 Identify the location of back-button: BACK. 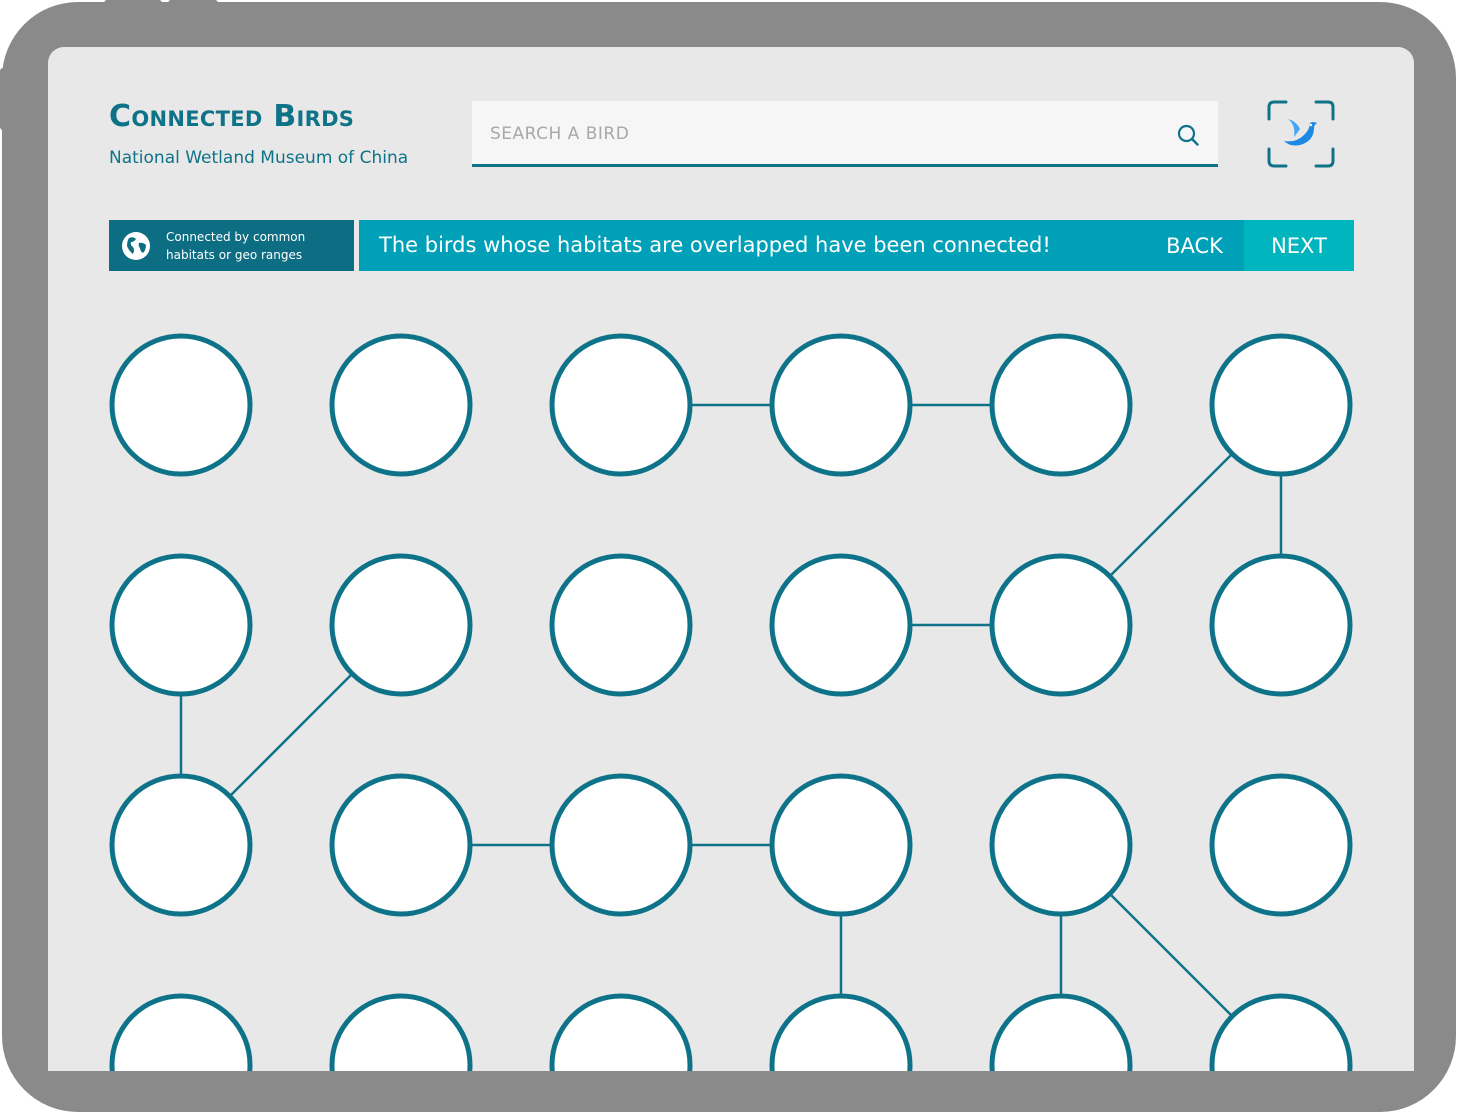
(1194, 245).